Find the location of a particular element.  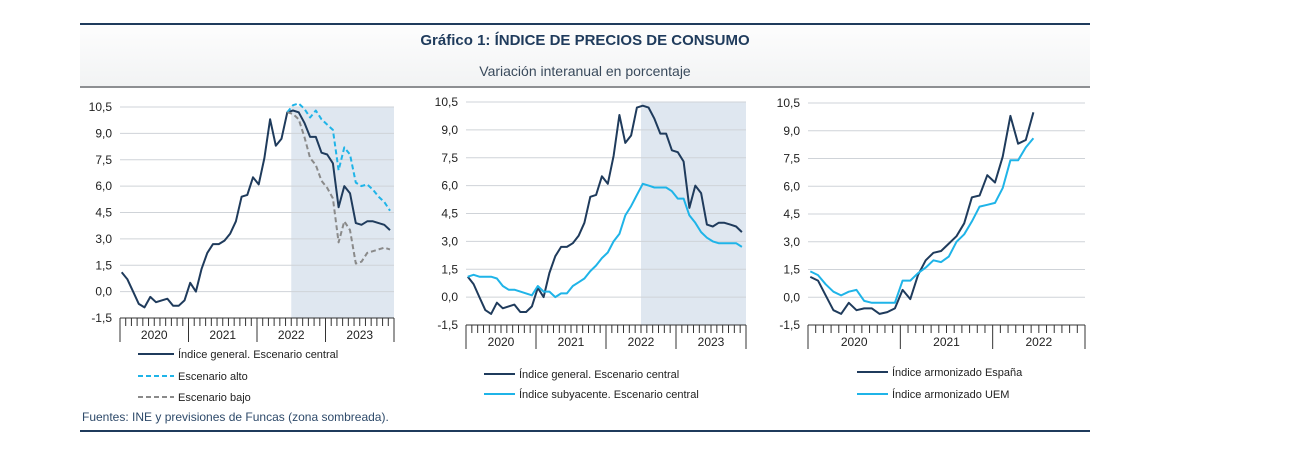

top-rule is located at coordinates (585, 24).